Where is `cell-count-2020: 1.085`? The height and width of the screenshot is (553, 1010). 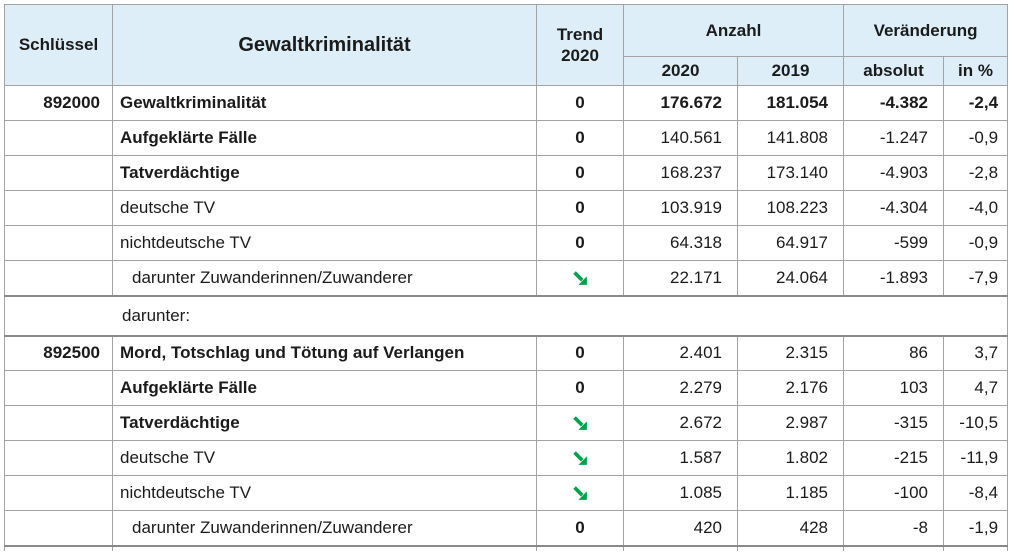
cell-count-2020: 1.085 is located at coordinates (680, 493).